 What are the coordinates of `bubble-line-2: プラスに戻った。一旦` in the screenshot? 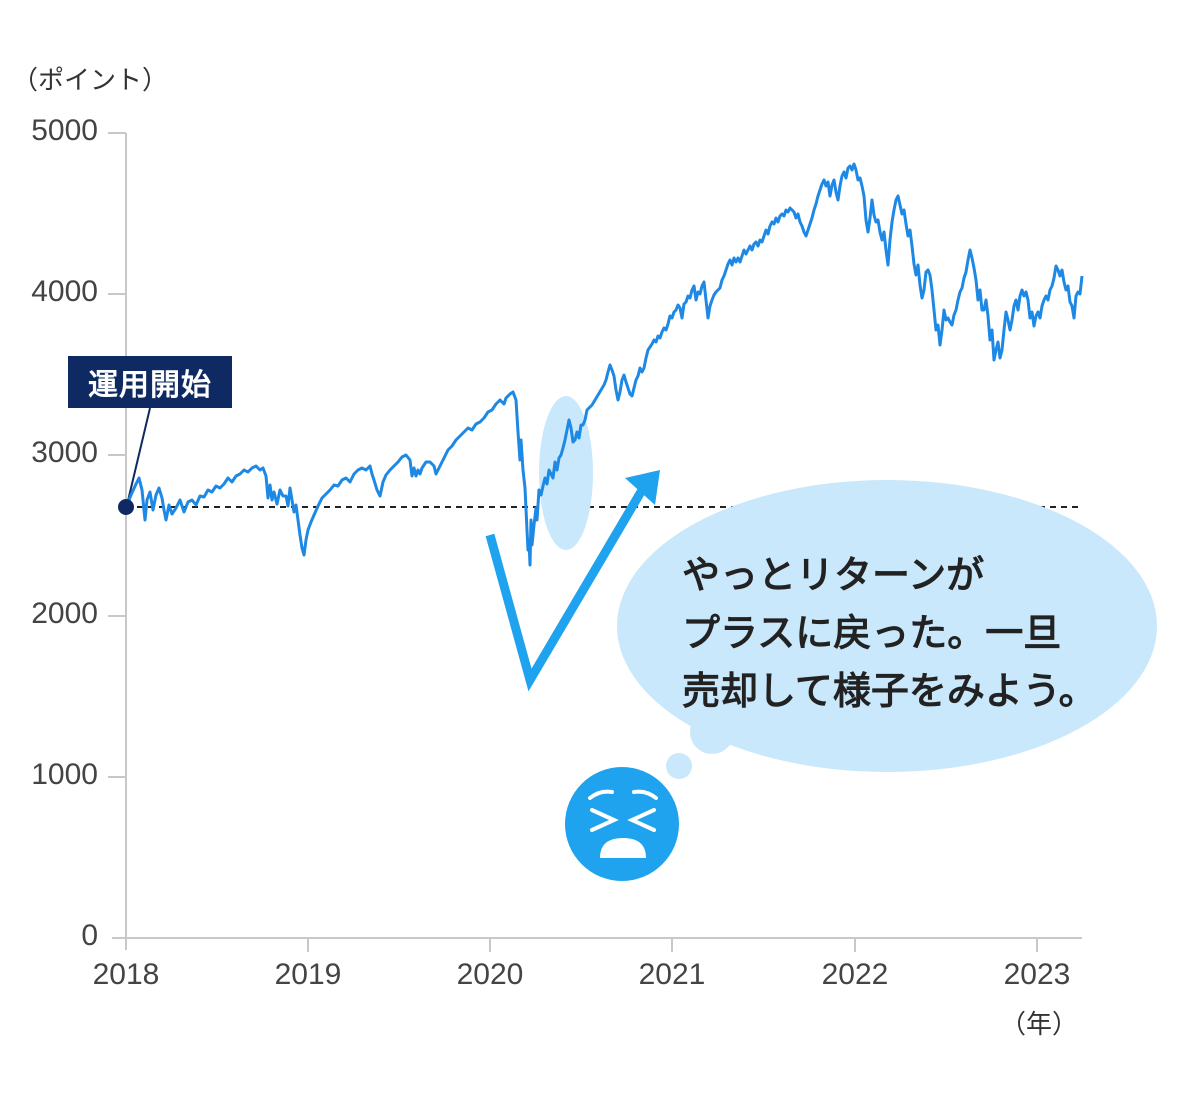 It's located at (872, 633).